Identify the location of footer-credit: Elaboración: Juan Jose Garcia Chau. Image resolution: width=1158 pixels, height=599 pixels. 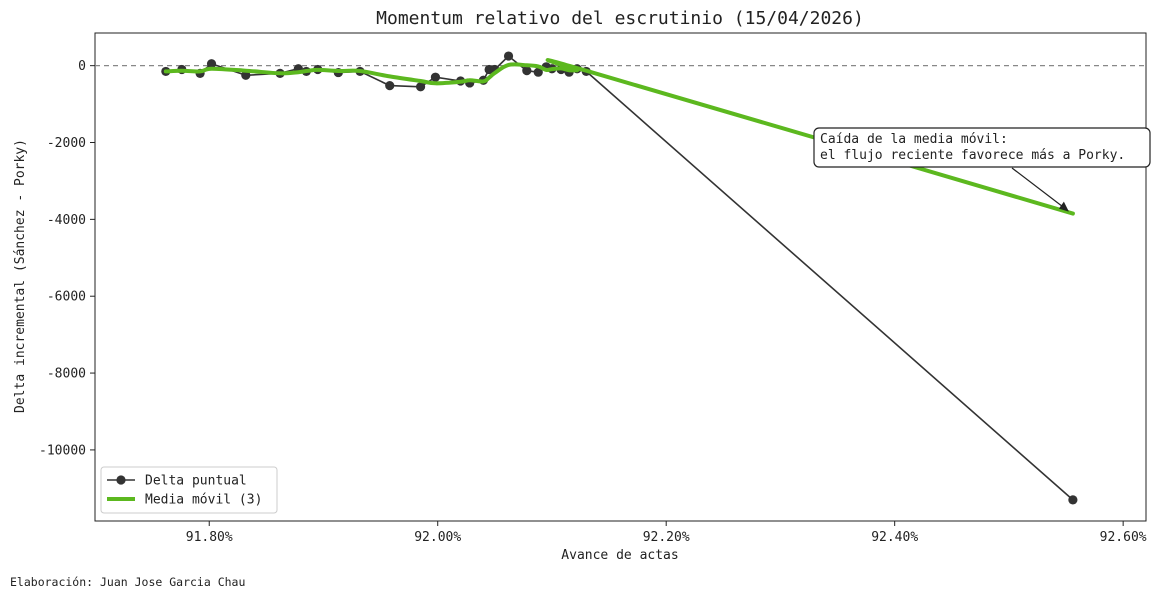
(128, 582).